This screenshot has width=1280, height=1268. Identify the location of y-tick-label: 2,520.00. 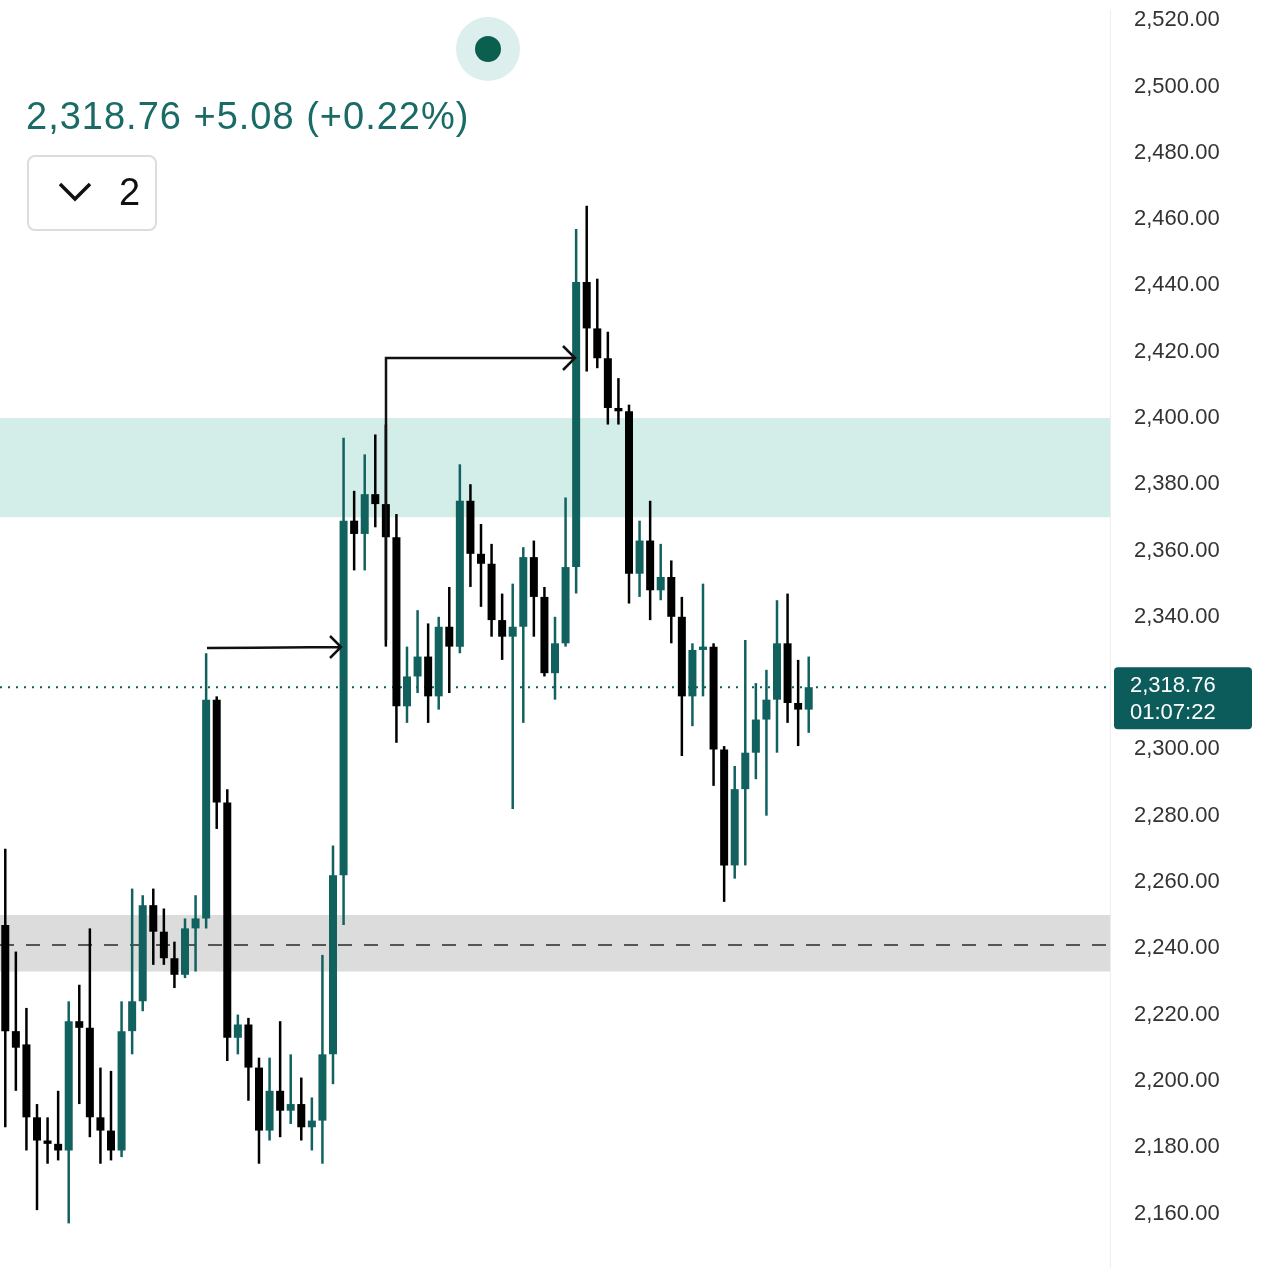
(1177, 19).